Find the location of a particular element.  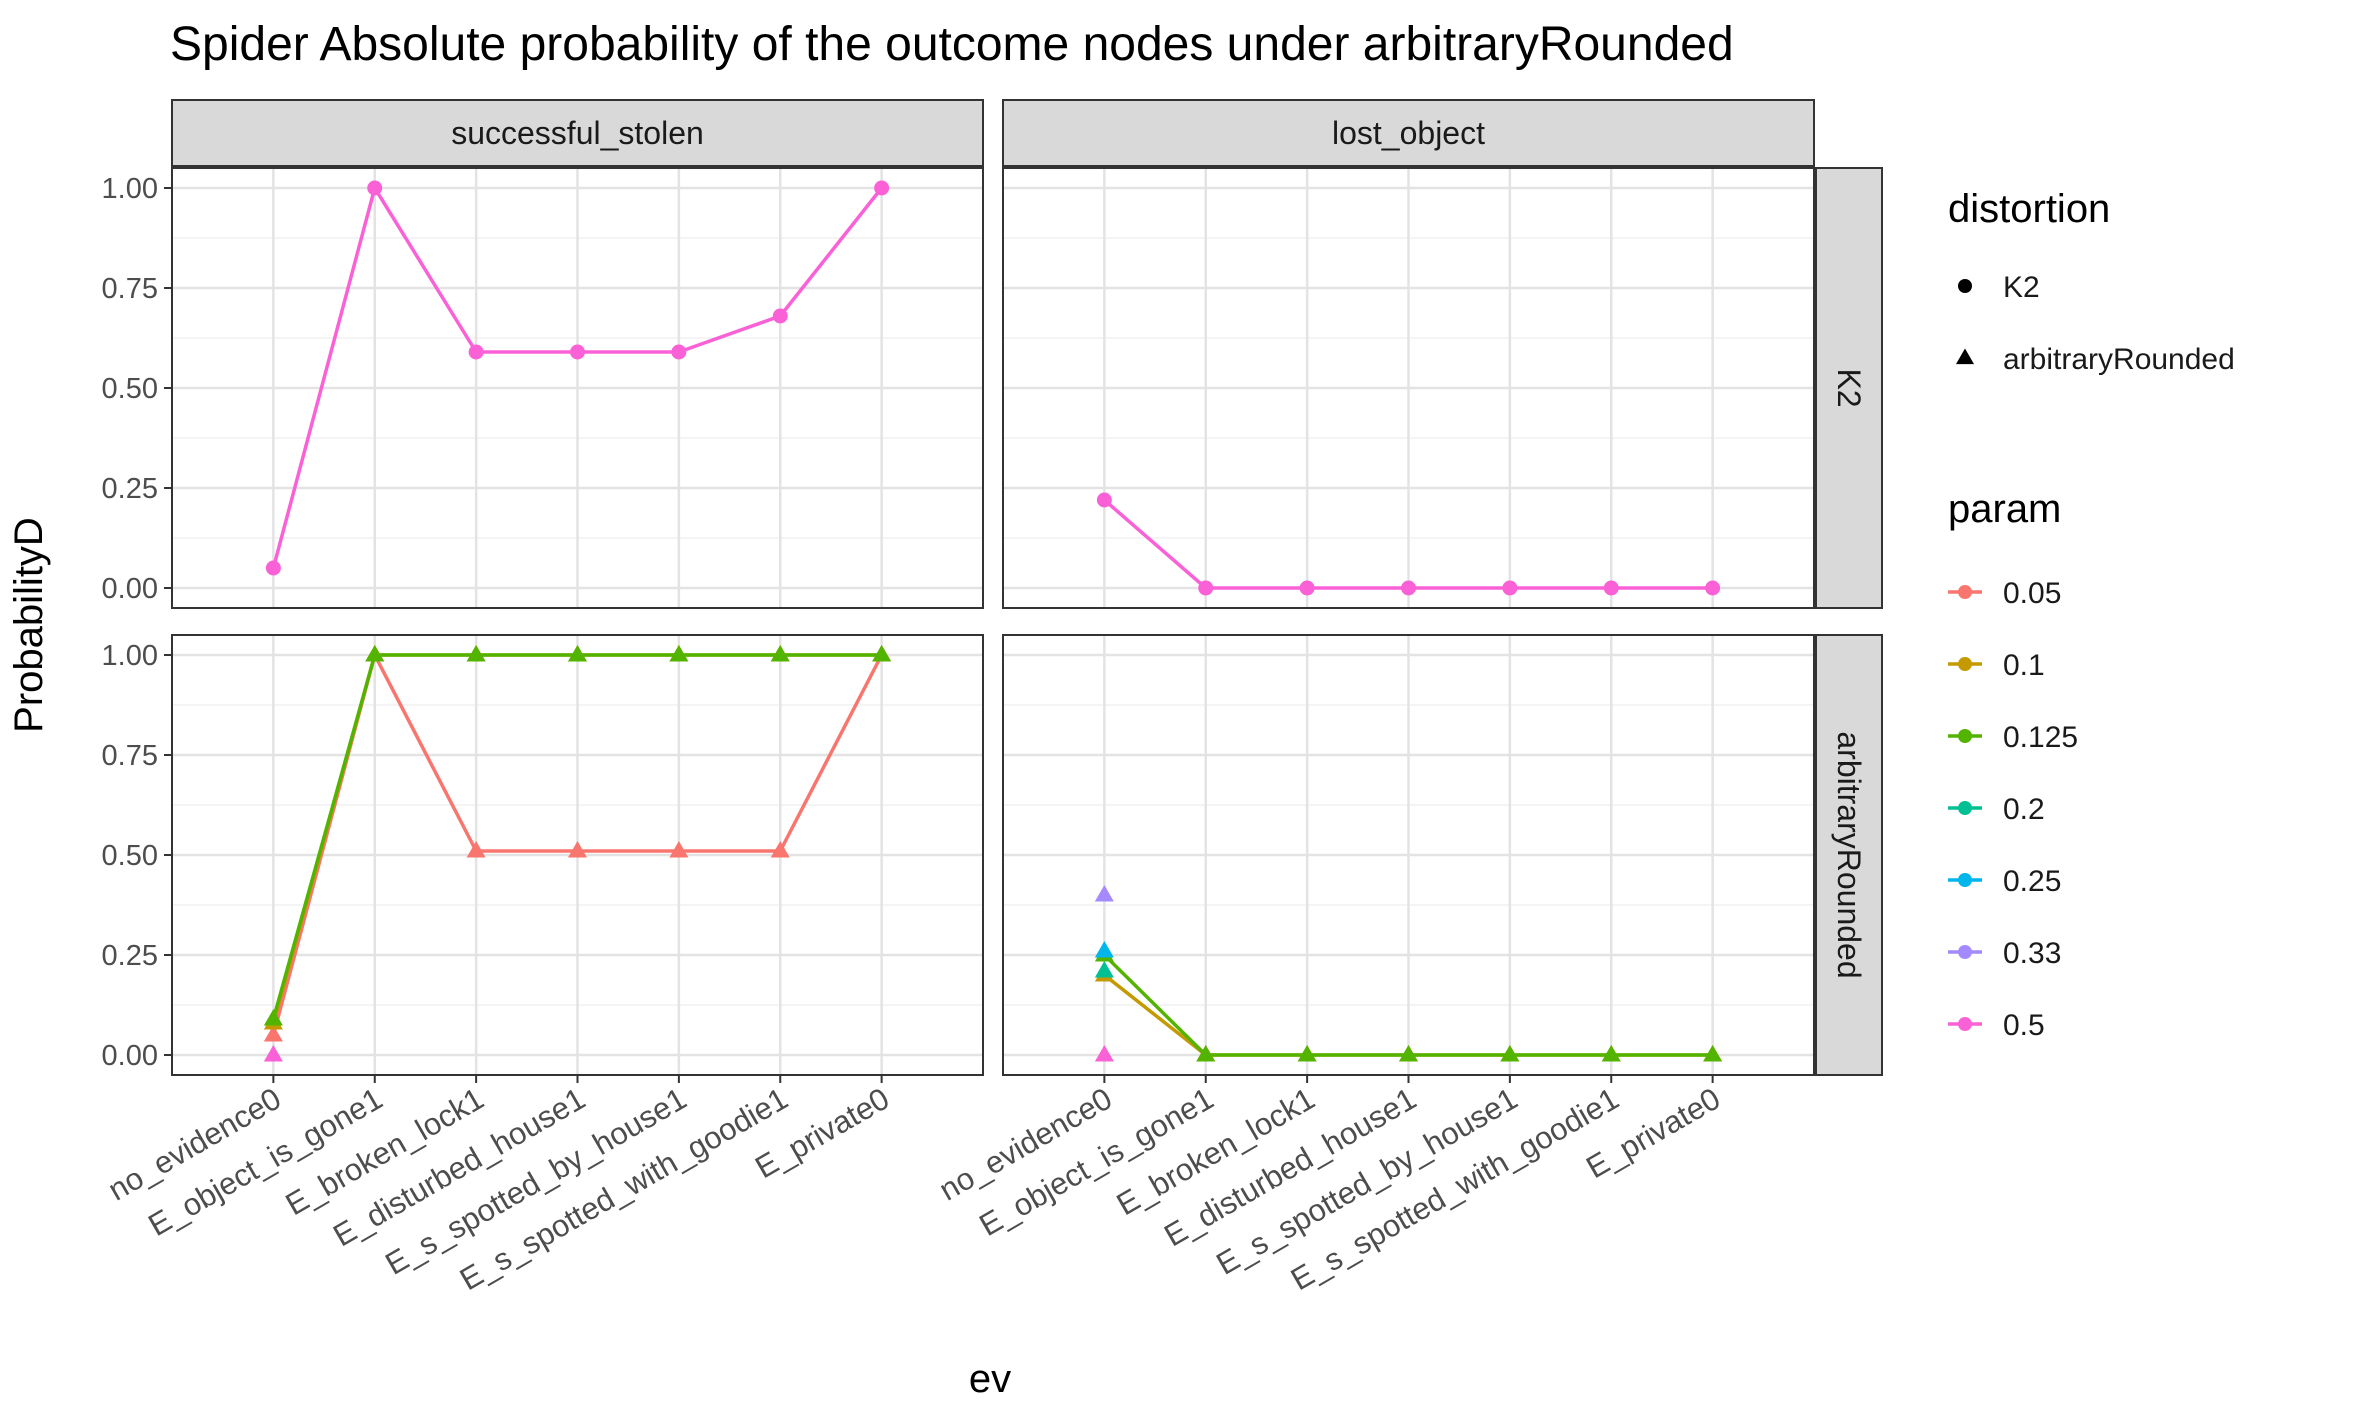

legend-distortion-label: arbitraryRounded is located at coordinates (2119, 359).